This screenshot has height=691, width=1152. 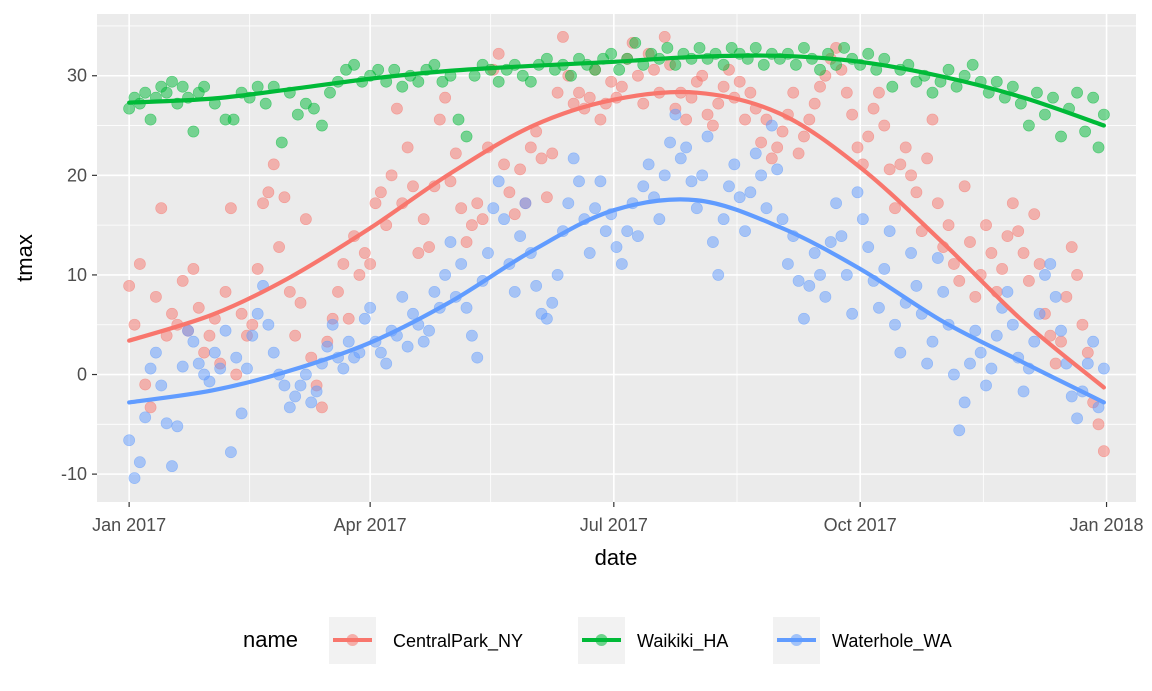 I want to click on y-axis-ticks: -10 0 10 20 30, so click(x=79, y=275).